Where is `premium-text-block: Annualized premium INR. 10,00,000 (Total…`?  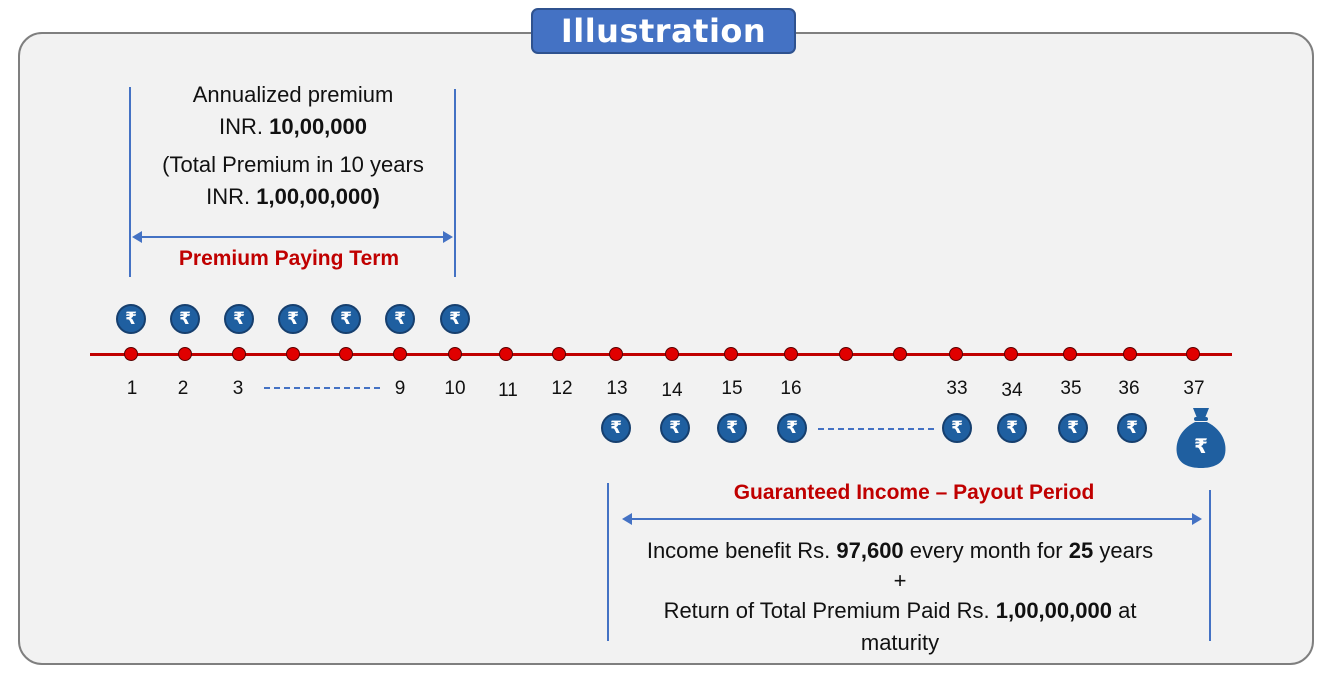 premium-text-block: Annualized premium INR. 10,00,000 (Total… is located at coordinates (293, 146).